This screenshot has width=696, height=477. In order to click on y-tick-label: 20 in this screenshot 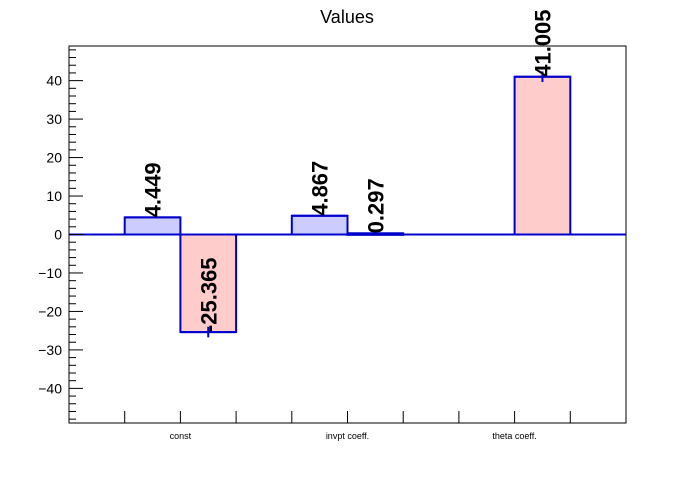, I will do `click(54, 158)`.